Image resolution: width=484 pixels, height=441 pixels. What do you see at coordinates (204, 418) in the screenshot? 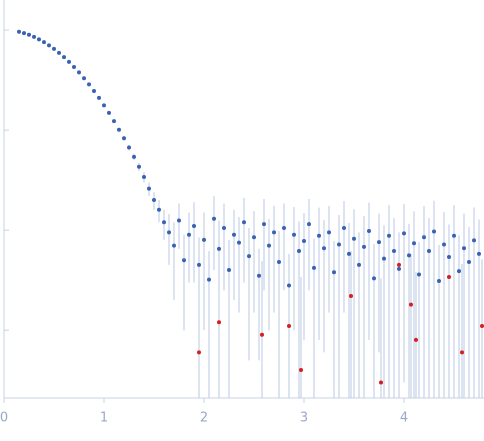
I see `x-tick-label: 2` at bounding box center [204, 418].